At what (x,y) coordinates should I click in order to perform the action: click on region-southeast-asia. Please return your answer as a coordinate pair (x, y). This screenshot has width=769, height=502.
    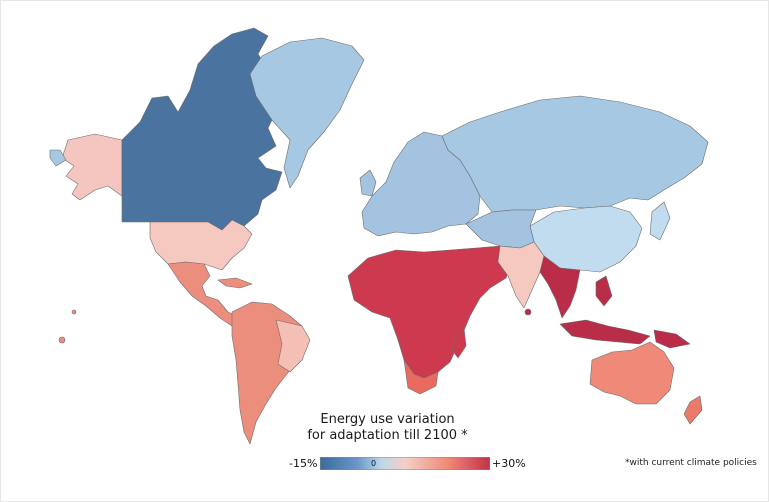
    Looking at the image, I should click on (560, 287).